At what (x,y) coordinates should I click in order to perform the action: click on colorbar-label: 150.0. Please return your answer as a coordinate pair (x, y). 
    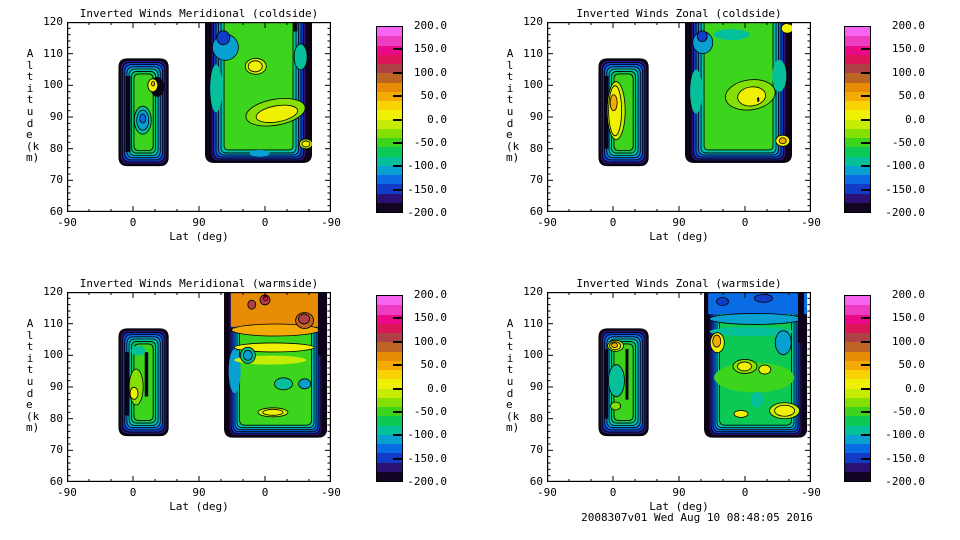
    Looking at the image, I should click on (430, 49).